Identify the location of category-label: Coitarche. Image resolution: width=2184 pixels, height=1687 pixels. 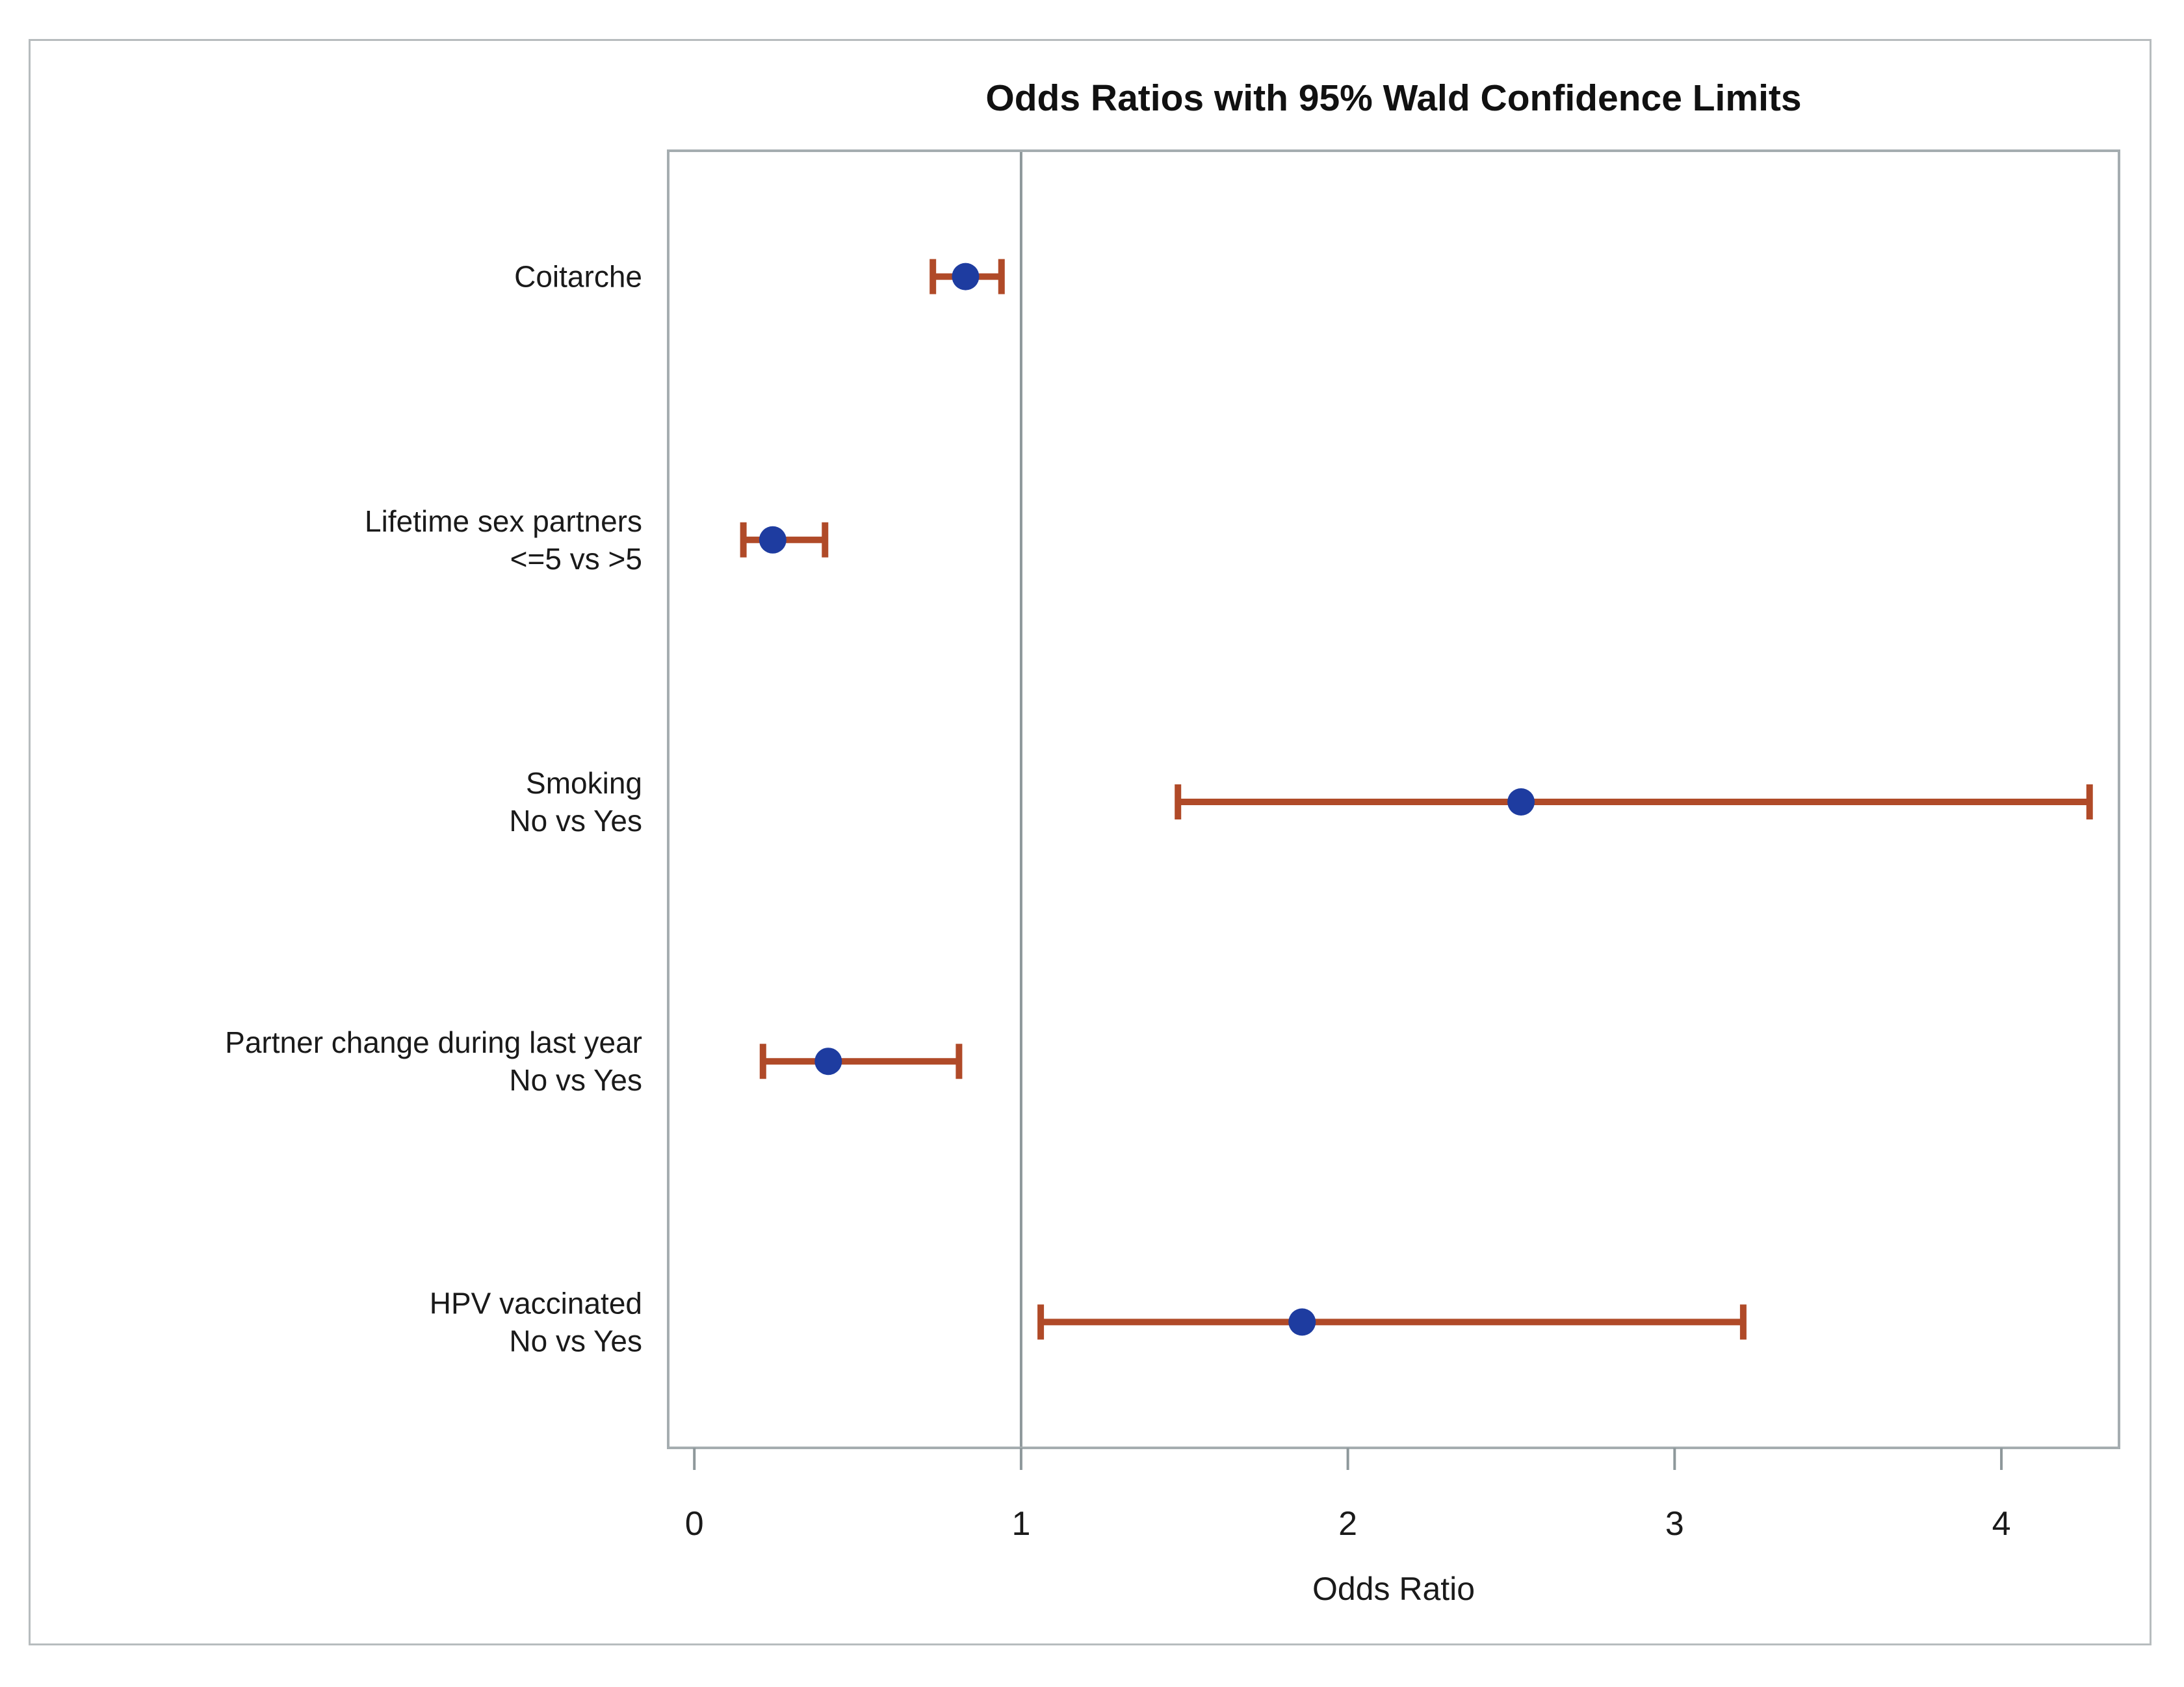
(578, 277).